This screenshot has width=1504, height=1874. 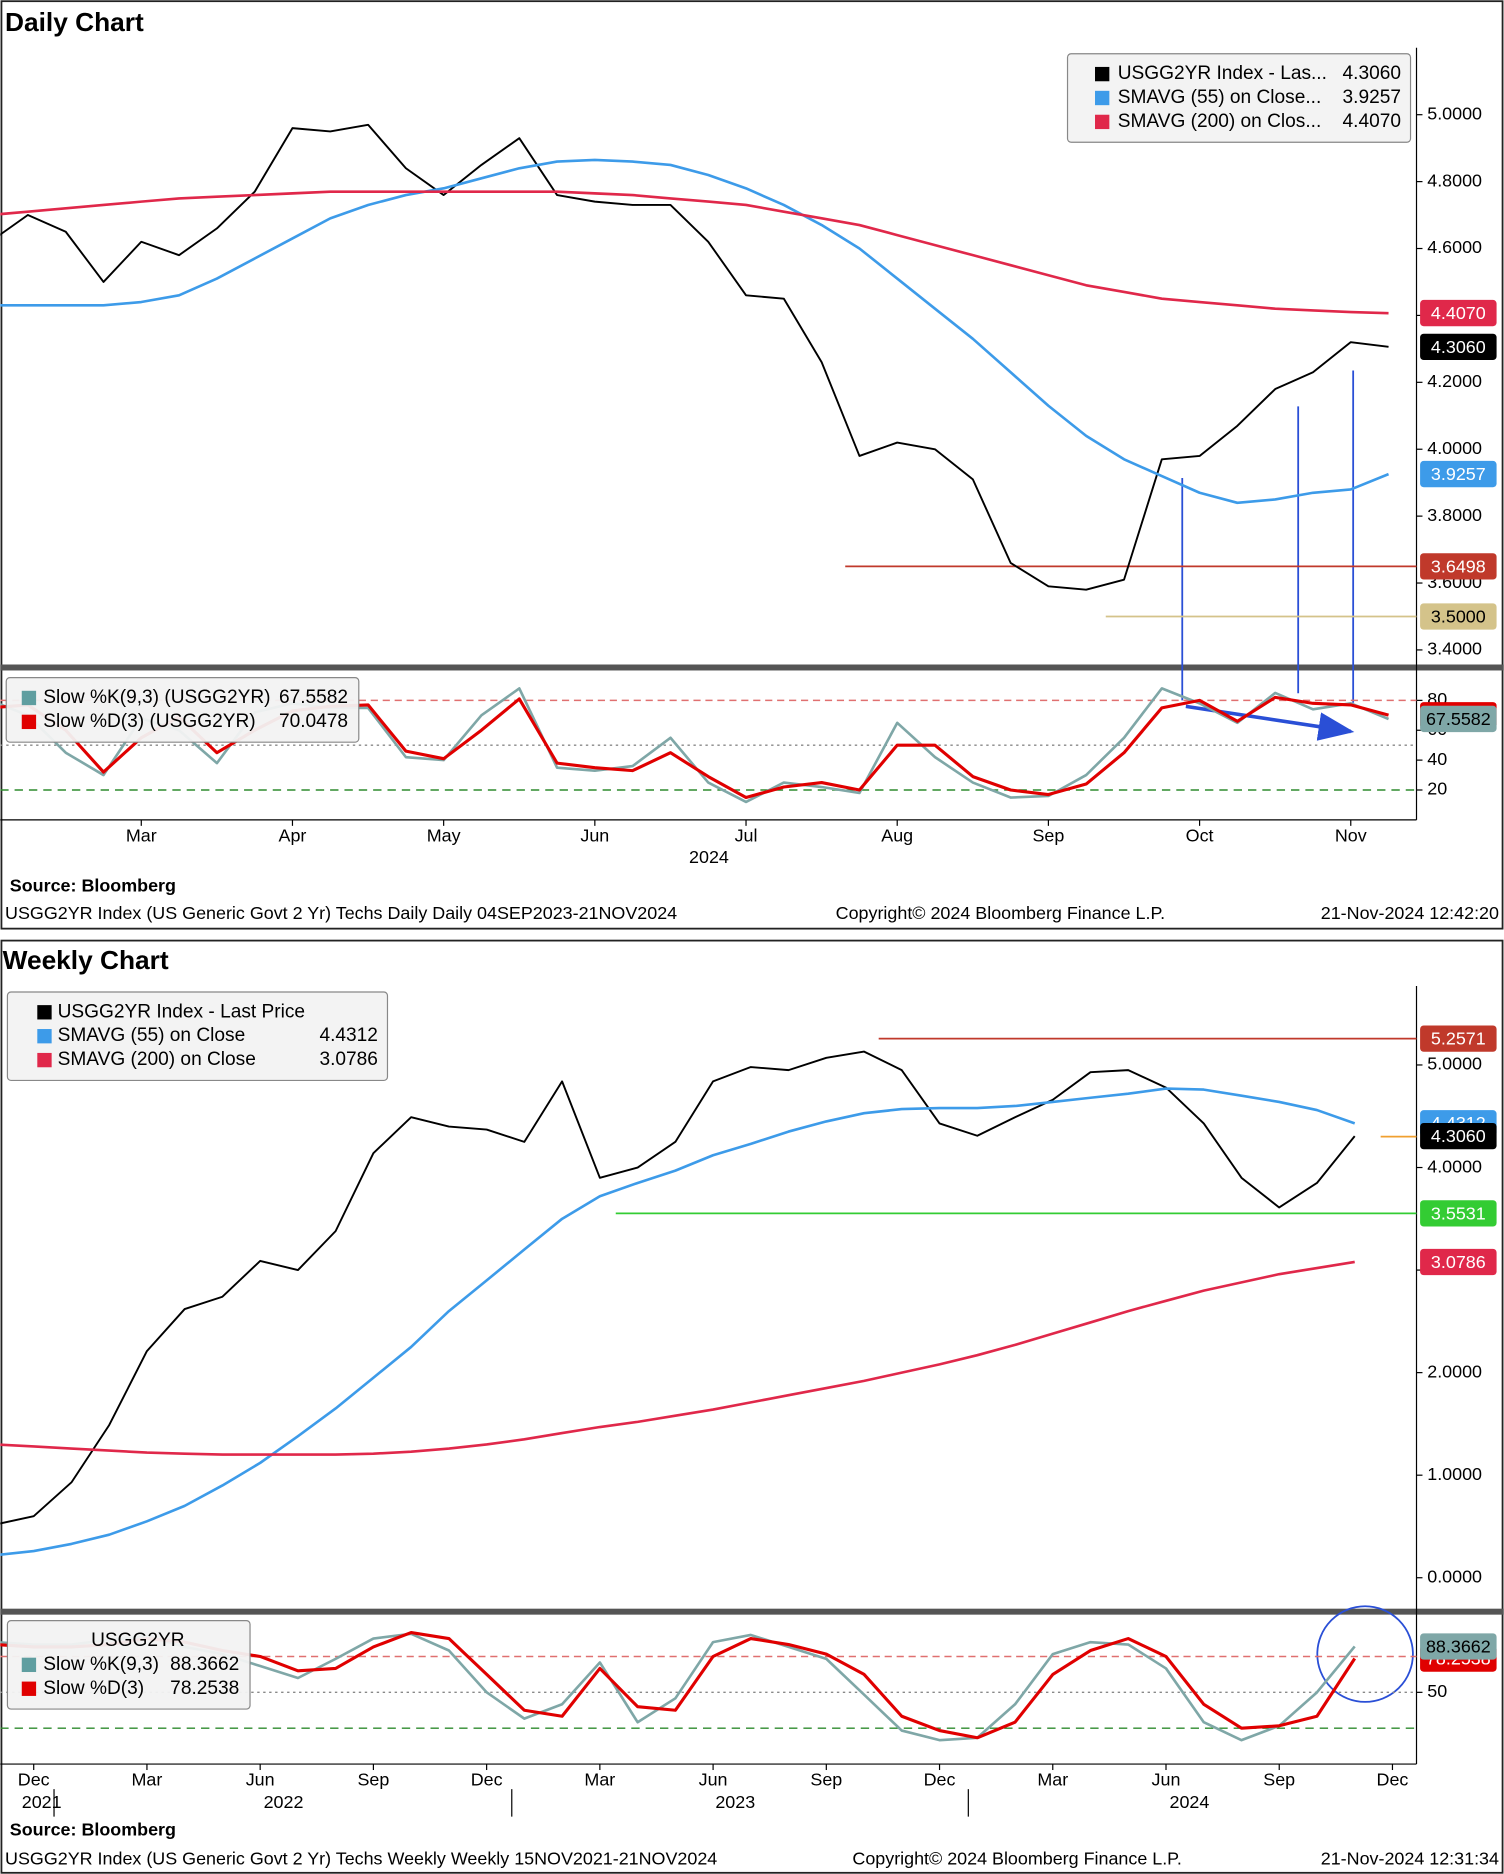 What do you see at coordinates (348, 1035) in the screenshot?
I see `legend-value: 4.4312` at bounding box center [348, 1035].